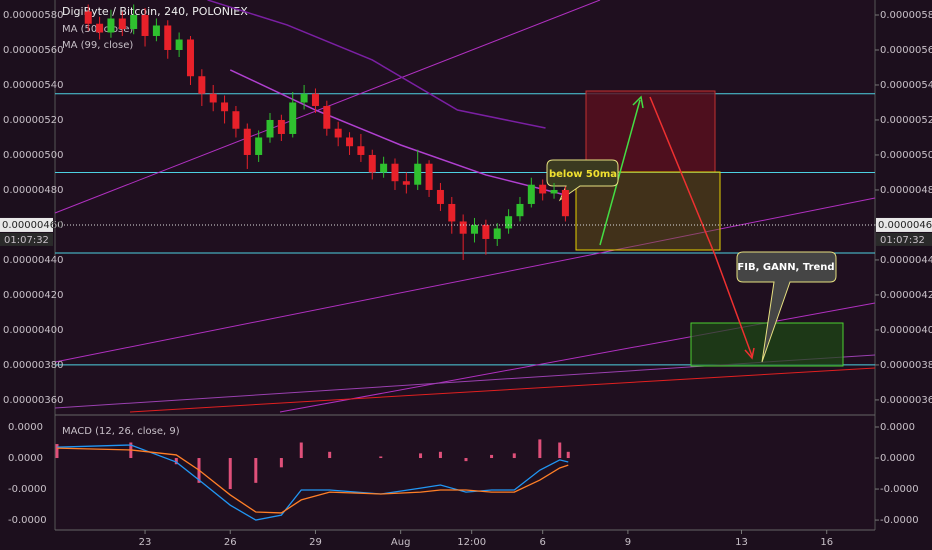  Describe the element at coordinates (650, 131) in the screenshot. I see `target-box` at that location.